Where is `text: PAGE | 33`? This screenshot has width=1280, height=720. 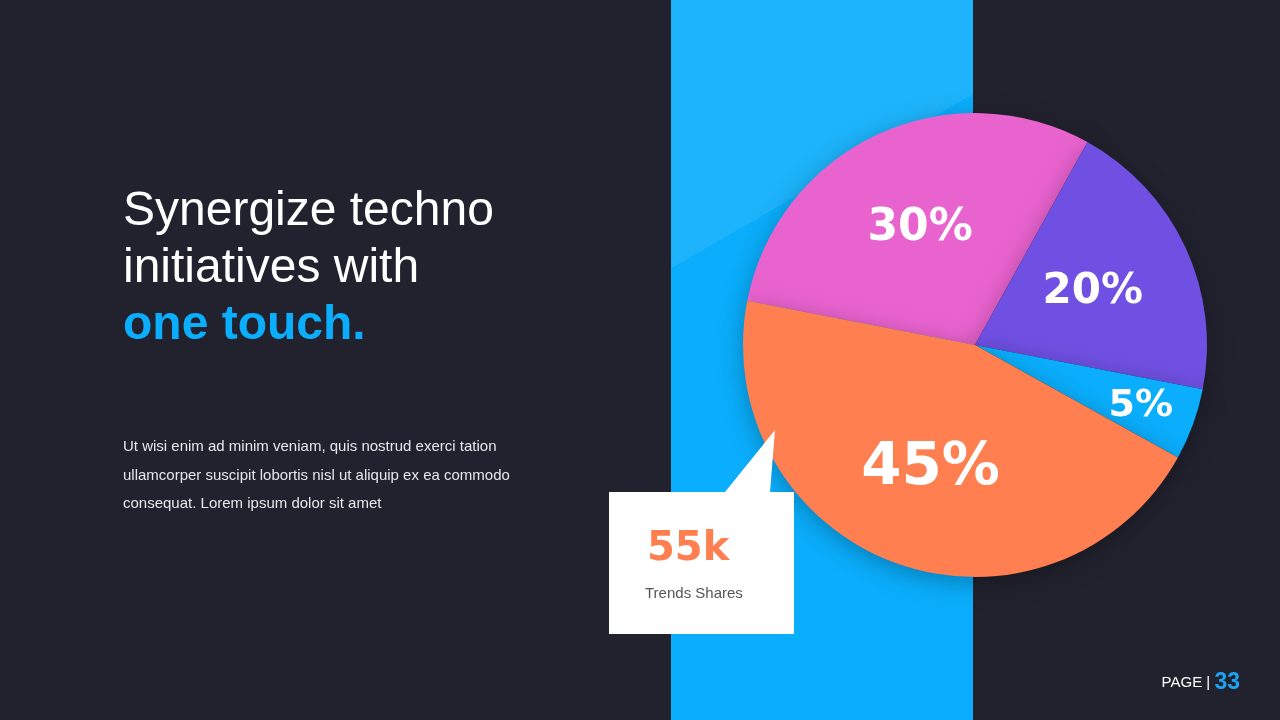 text: PAGE | 33 is located at coordinates (1200, 681).